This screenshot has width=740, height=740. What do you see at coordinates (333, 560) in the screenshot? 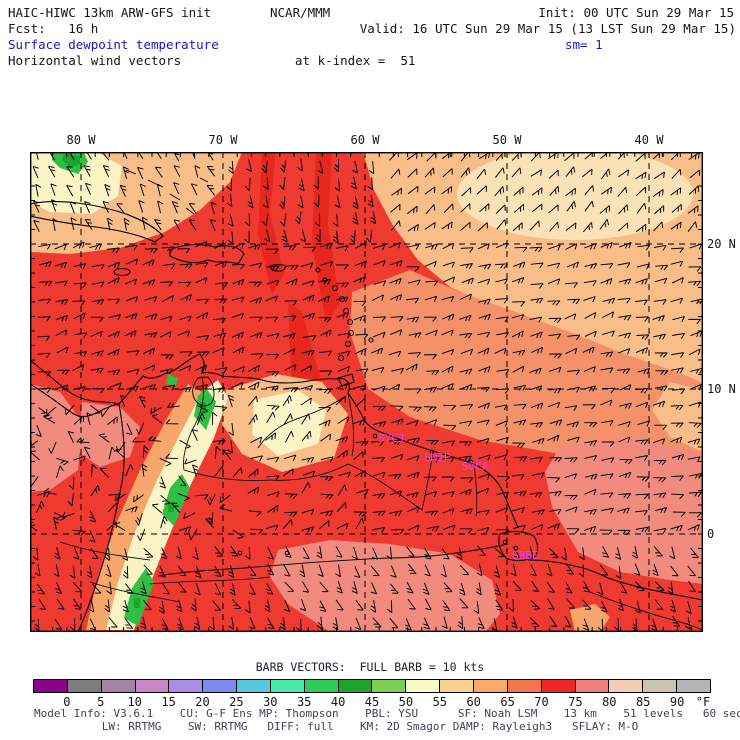
I see `river-amazon` at bounding box center [333, 560].